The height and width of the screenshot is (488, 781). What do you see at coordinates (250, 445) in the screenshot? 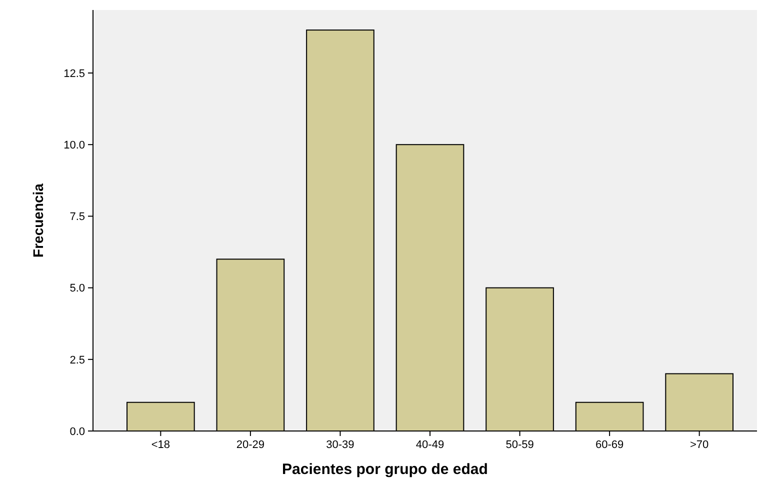
I see `x-tick-label: 20-29` at bounding box center [250, 445].